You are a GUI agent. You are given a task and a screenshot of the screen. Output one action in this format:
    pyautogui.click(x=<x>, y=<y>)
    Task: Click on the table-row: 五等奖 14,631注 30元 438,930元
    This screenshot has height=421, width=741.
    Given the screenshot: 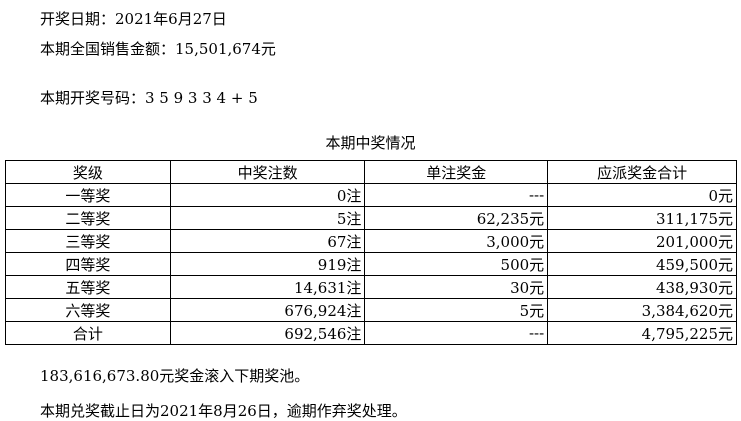 What is the action you would take?
    pyautogui.click(x=371, y=287)
    